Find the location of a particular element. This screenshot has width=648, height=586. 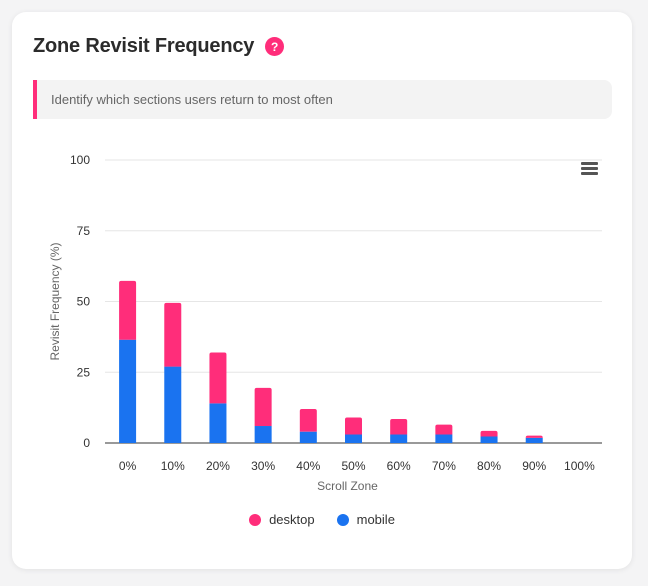

x-tick-labels: 0% 10% 20% 30% 40% 50% 60% 70% 80% 90% 100% is located at coordinates (357, 466).